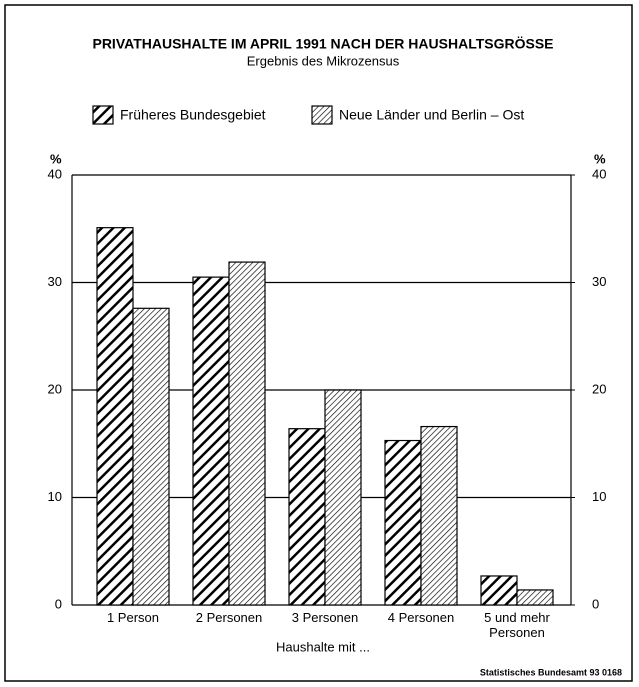  What do you see at coordinates (599, 496) in the screenshot?
I see `y2-tick-label: 10` at bounding box center [599, 496].